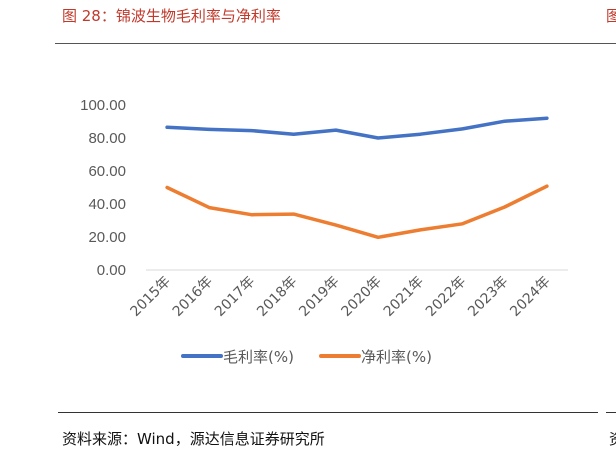 The width and height of the screenshot is (616, 460). I want to click on y-tick-label: 60.00, so click(107, 171).